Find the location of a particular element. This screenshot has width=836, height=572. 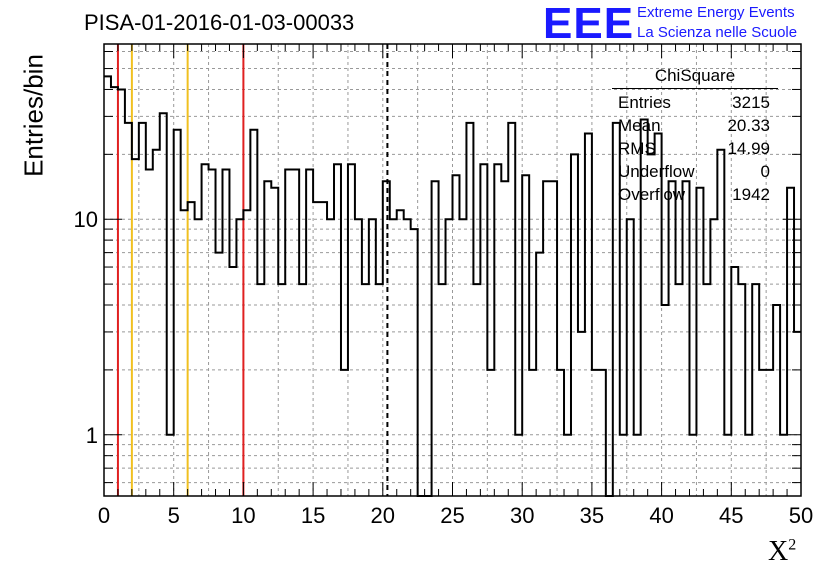

stats-label: Entries is located at coordinates (644, 102).